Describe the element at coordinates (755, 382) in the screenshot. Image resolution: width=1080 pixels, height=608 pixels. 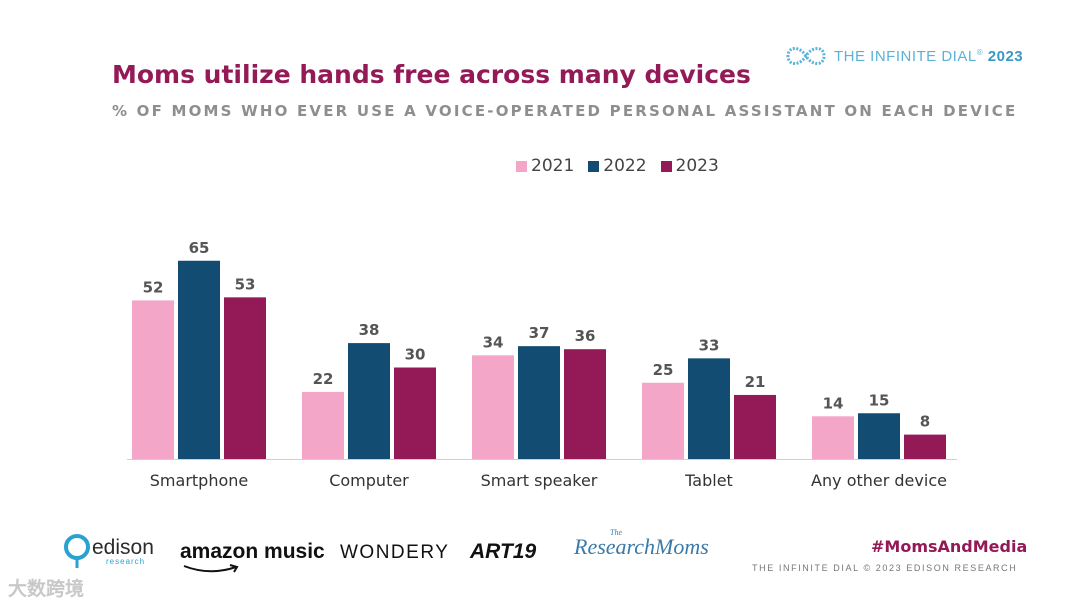
I see `data-label: 21` at that location.